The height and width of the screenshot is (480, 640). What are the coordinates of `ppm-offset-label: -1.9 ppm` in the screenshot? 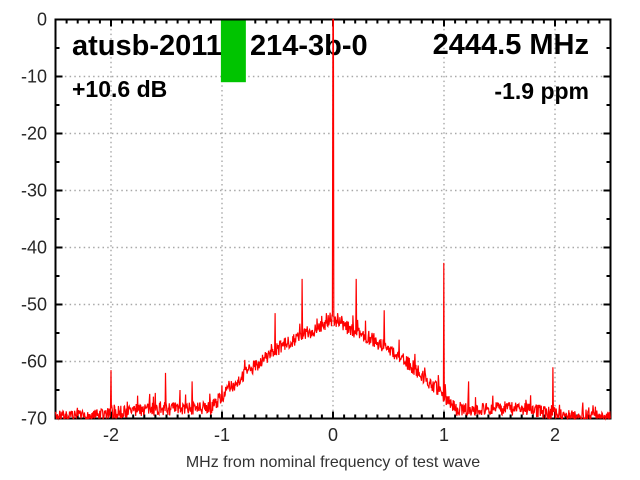 It's located at (541, 91).